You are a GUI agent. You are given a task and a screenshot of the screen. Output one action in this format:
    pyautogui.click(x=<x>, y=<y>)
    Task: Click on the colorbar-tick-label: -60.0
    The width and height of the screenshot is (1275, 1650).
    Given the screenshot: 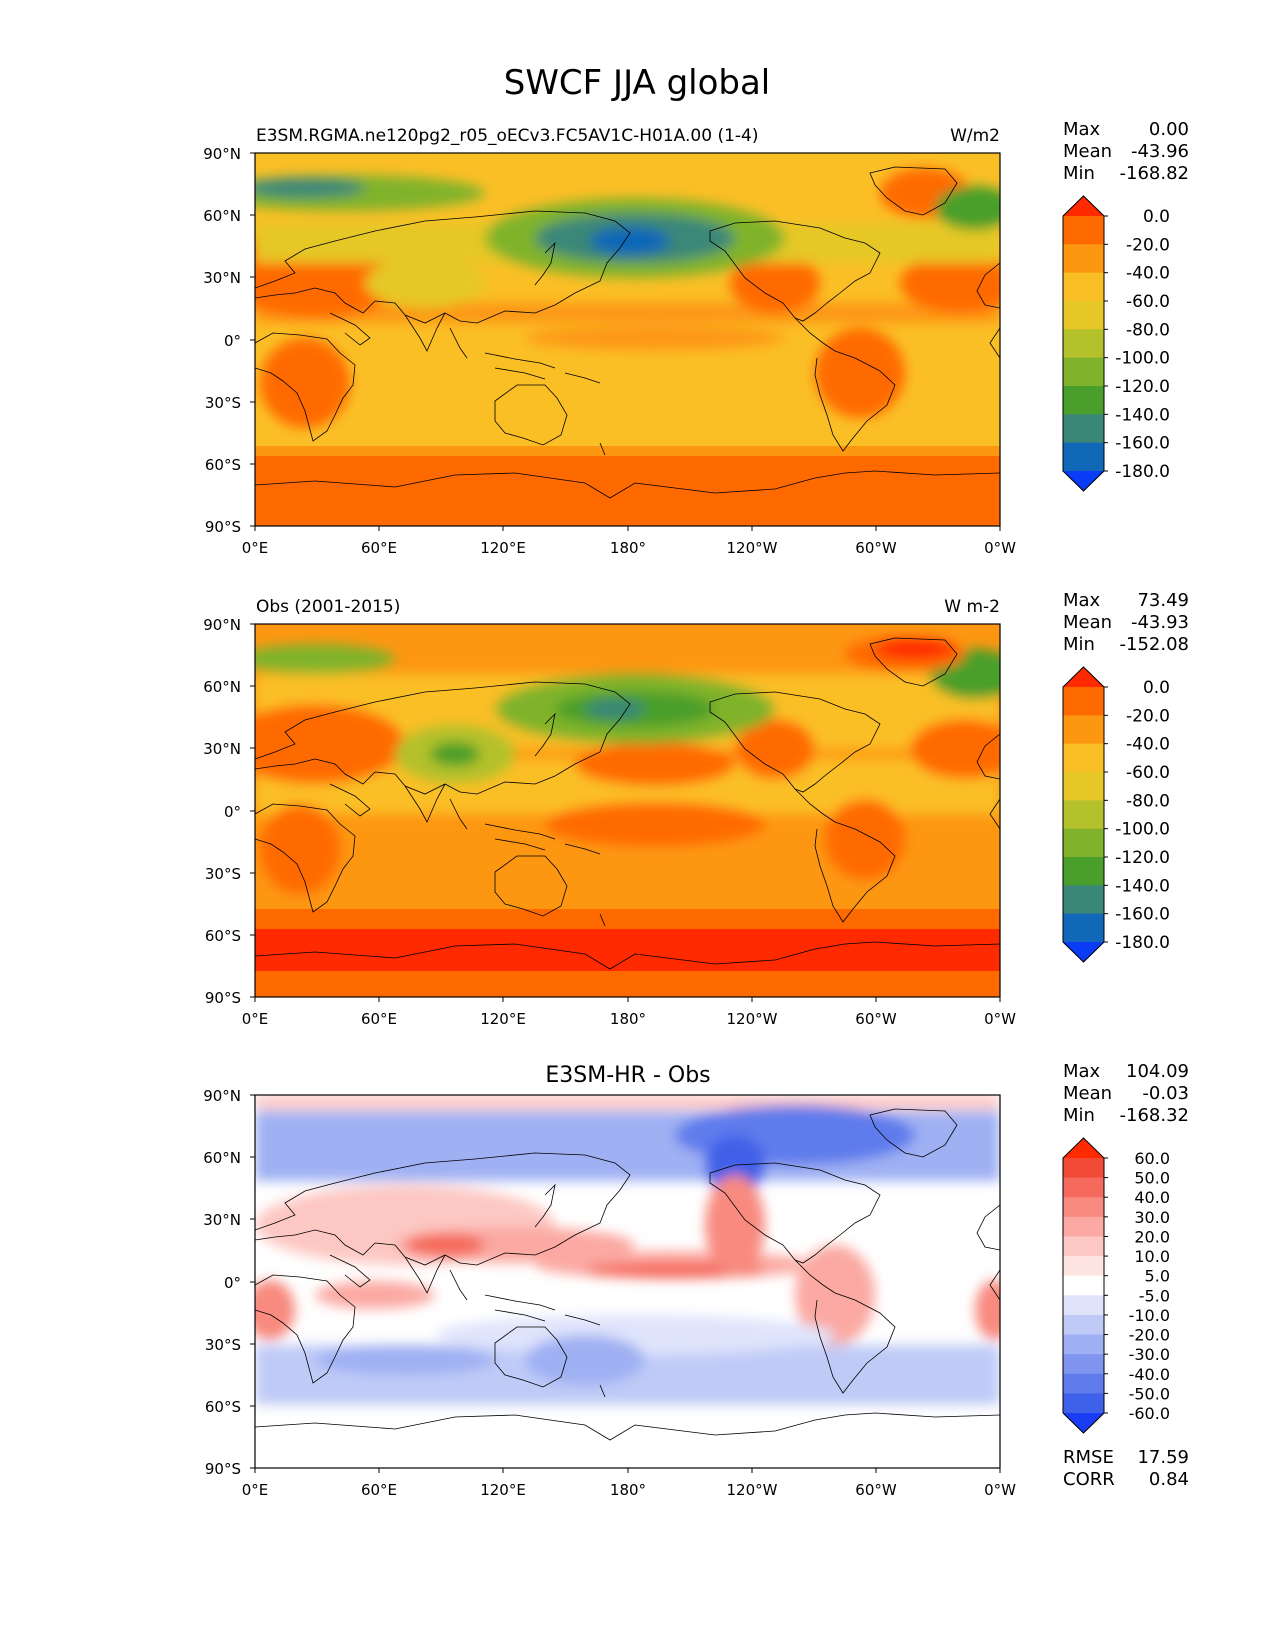 What is the action you would take?
    pyautogui.click(x=1149, y=1413)
    